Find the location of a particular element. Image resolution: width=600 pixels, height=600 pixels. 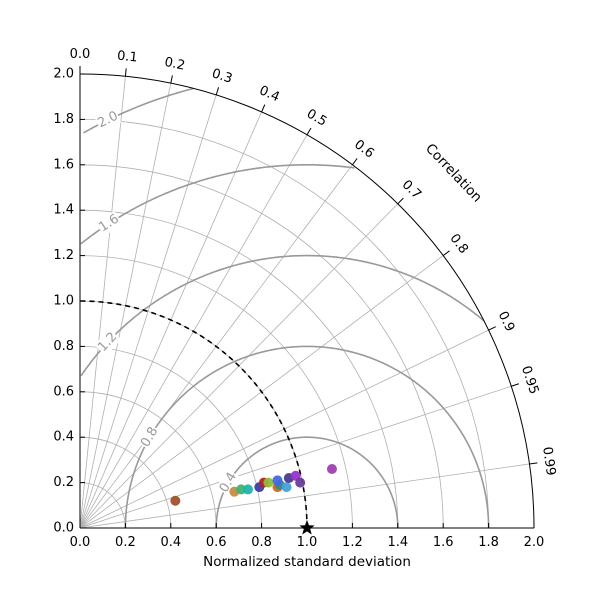

x-tick-label: 0.6 is located at coordinates (216, 542).